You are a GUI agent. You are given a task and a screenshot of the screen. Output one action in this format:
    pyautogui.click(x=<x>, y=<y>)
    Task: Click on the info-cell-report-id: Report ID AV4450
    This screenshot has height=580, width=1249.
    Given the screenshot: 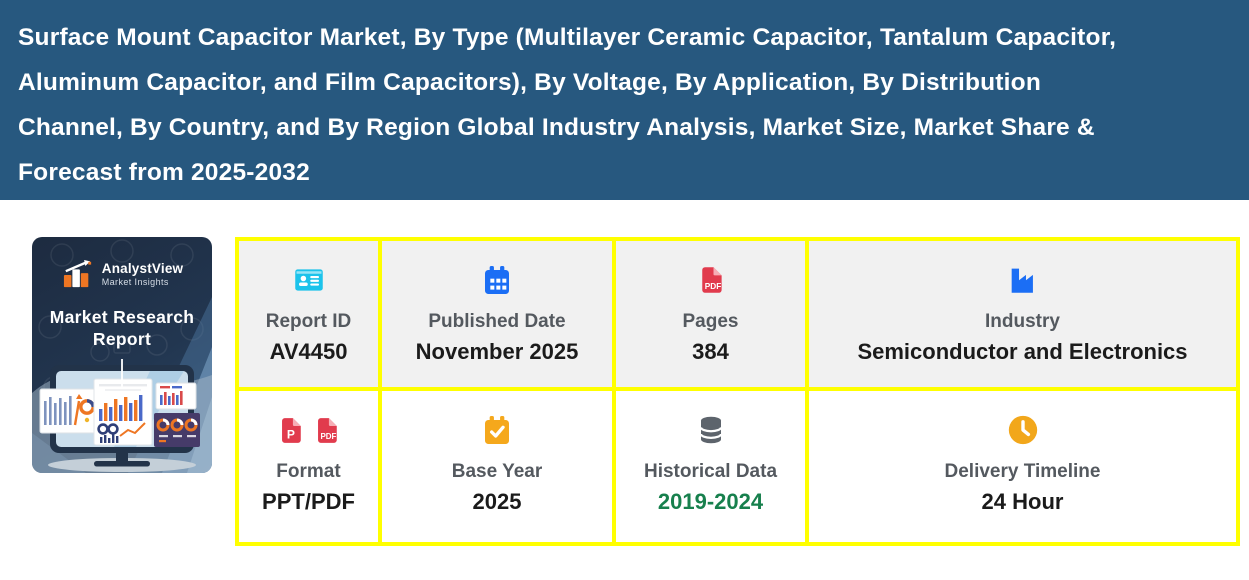 What is the action you would take?
    pyautogui.click(x=308, y=314)
    